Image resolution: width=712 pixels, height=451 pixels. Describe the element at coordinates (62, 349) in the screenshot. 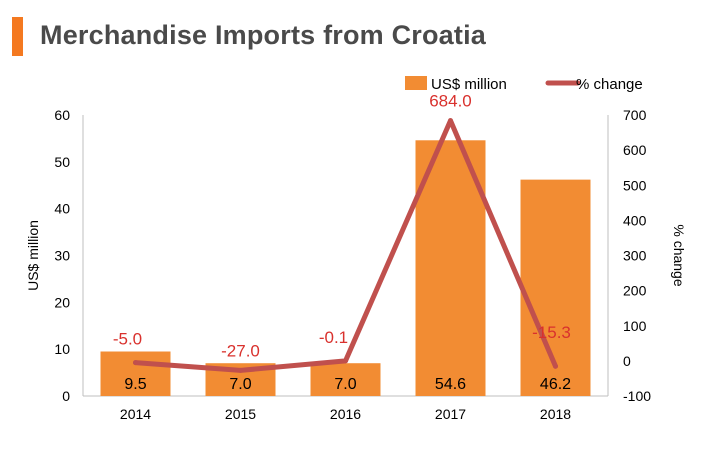

I see `left-tick-label: 10` at that location.